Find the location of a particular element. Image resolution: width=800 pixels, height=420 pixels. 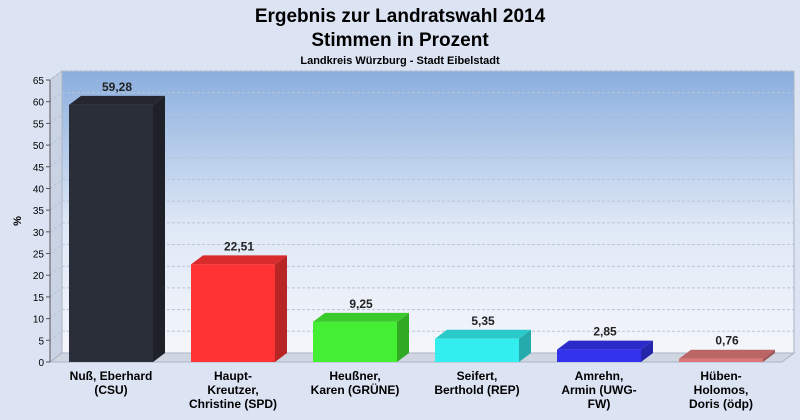

category-label-line: Holomos, is located at coordinates (721, 390).